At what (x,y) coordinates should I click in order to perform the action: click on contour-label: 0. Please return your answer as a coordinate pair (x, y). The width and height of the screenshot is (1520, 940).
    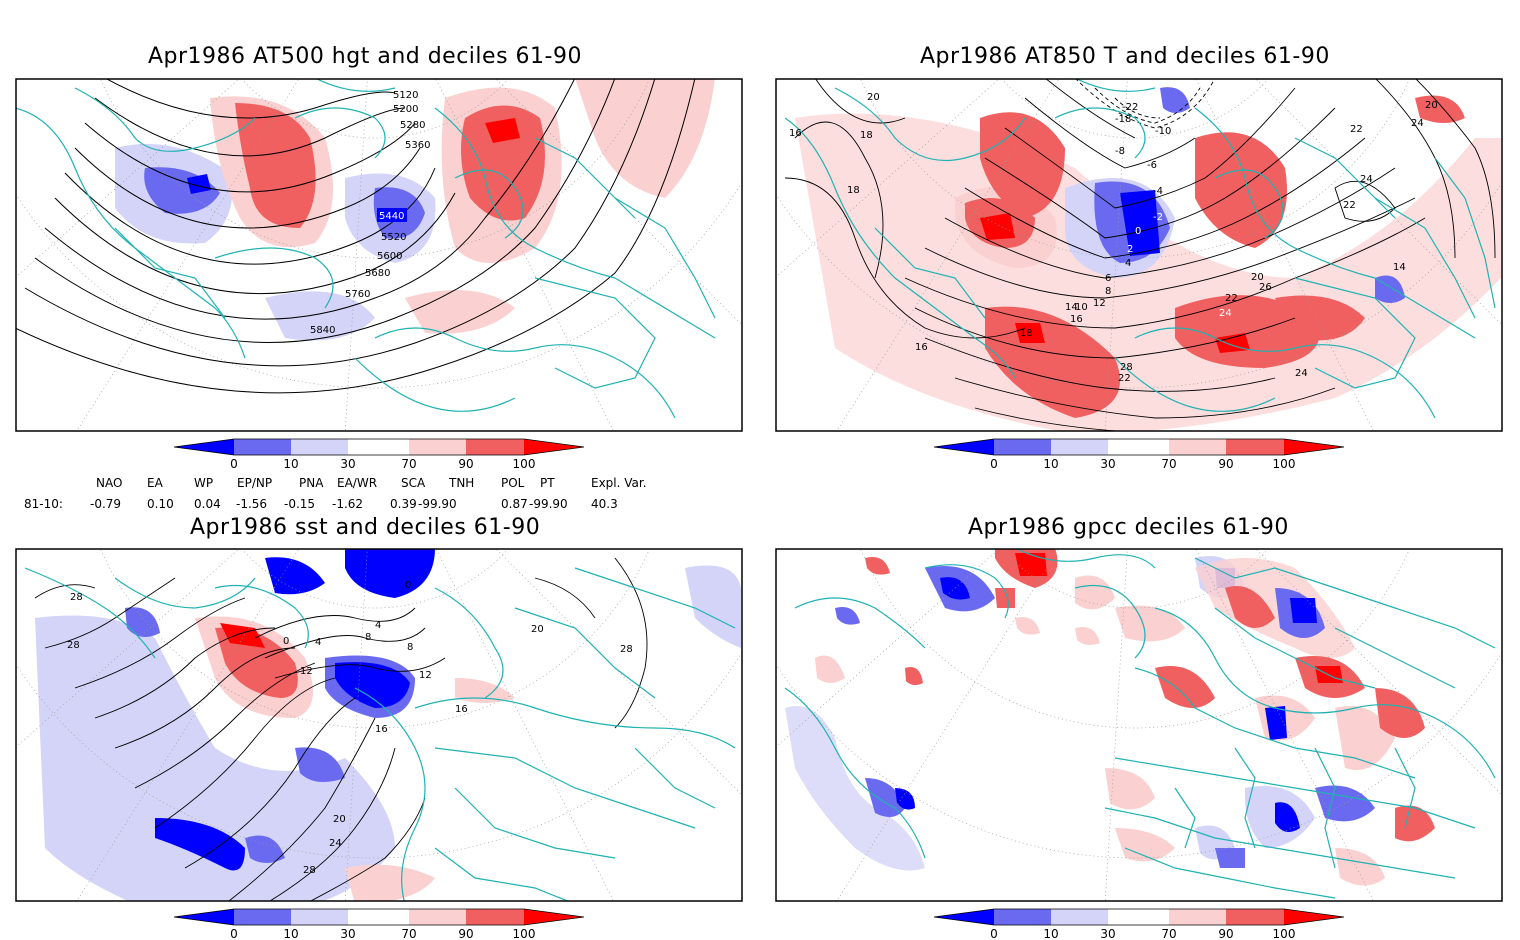
    Looking at the image, I should click on (408, 585).